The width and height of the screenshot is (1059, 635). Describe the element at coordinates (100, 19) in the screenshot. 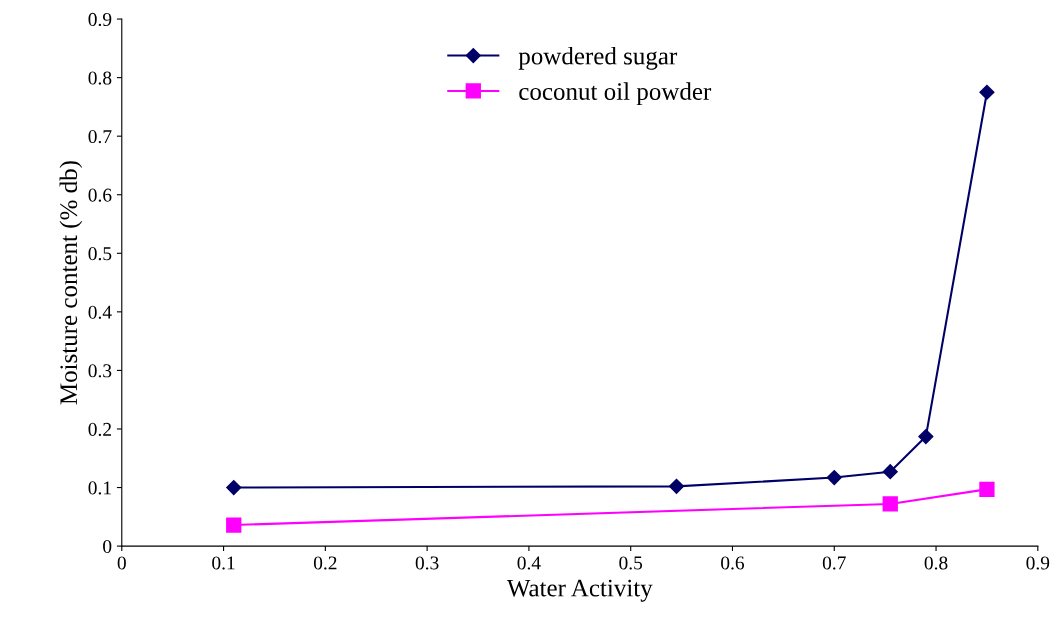

I see `y-tick-label: 0.9` at that location.